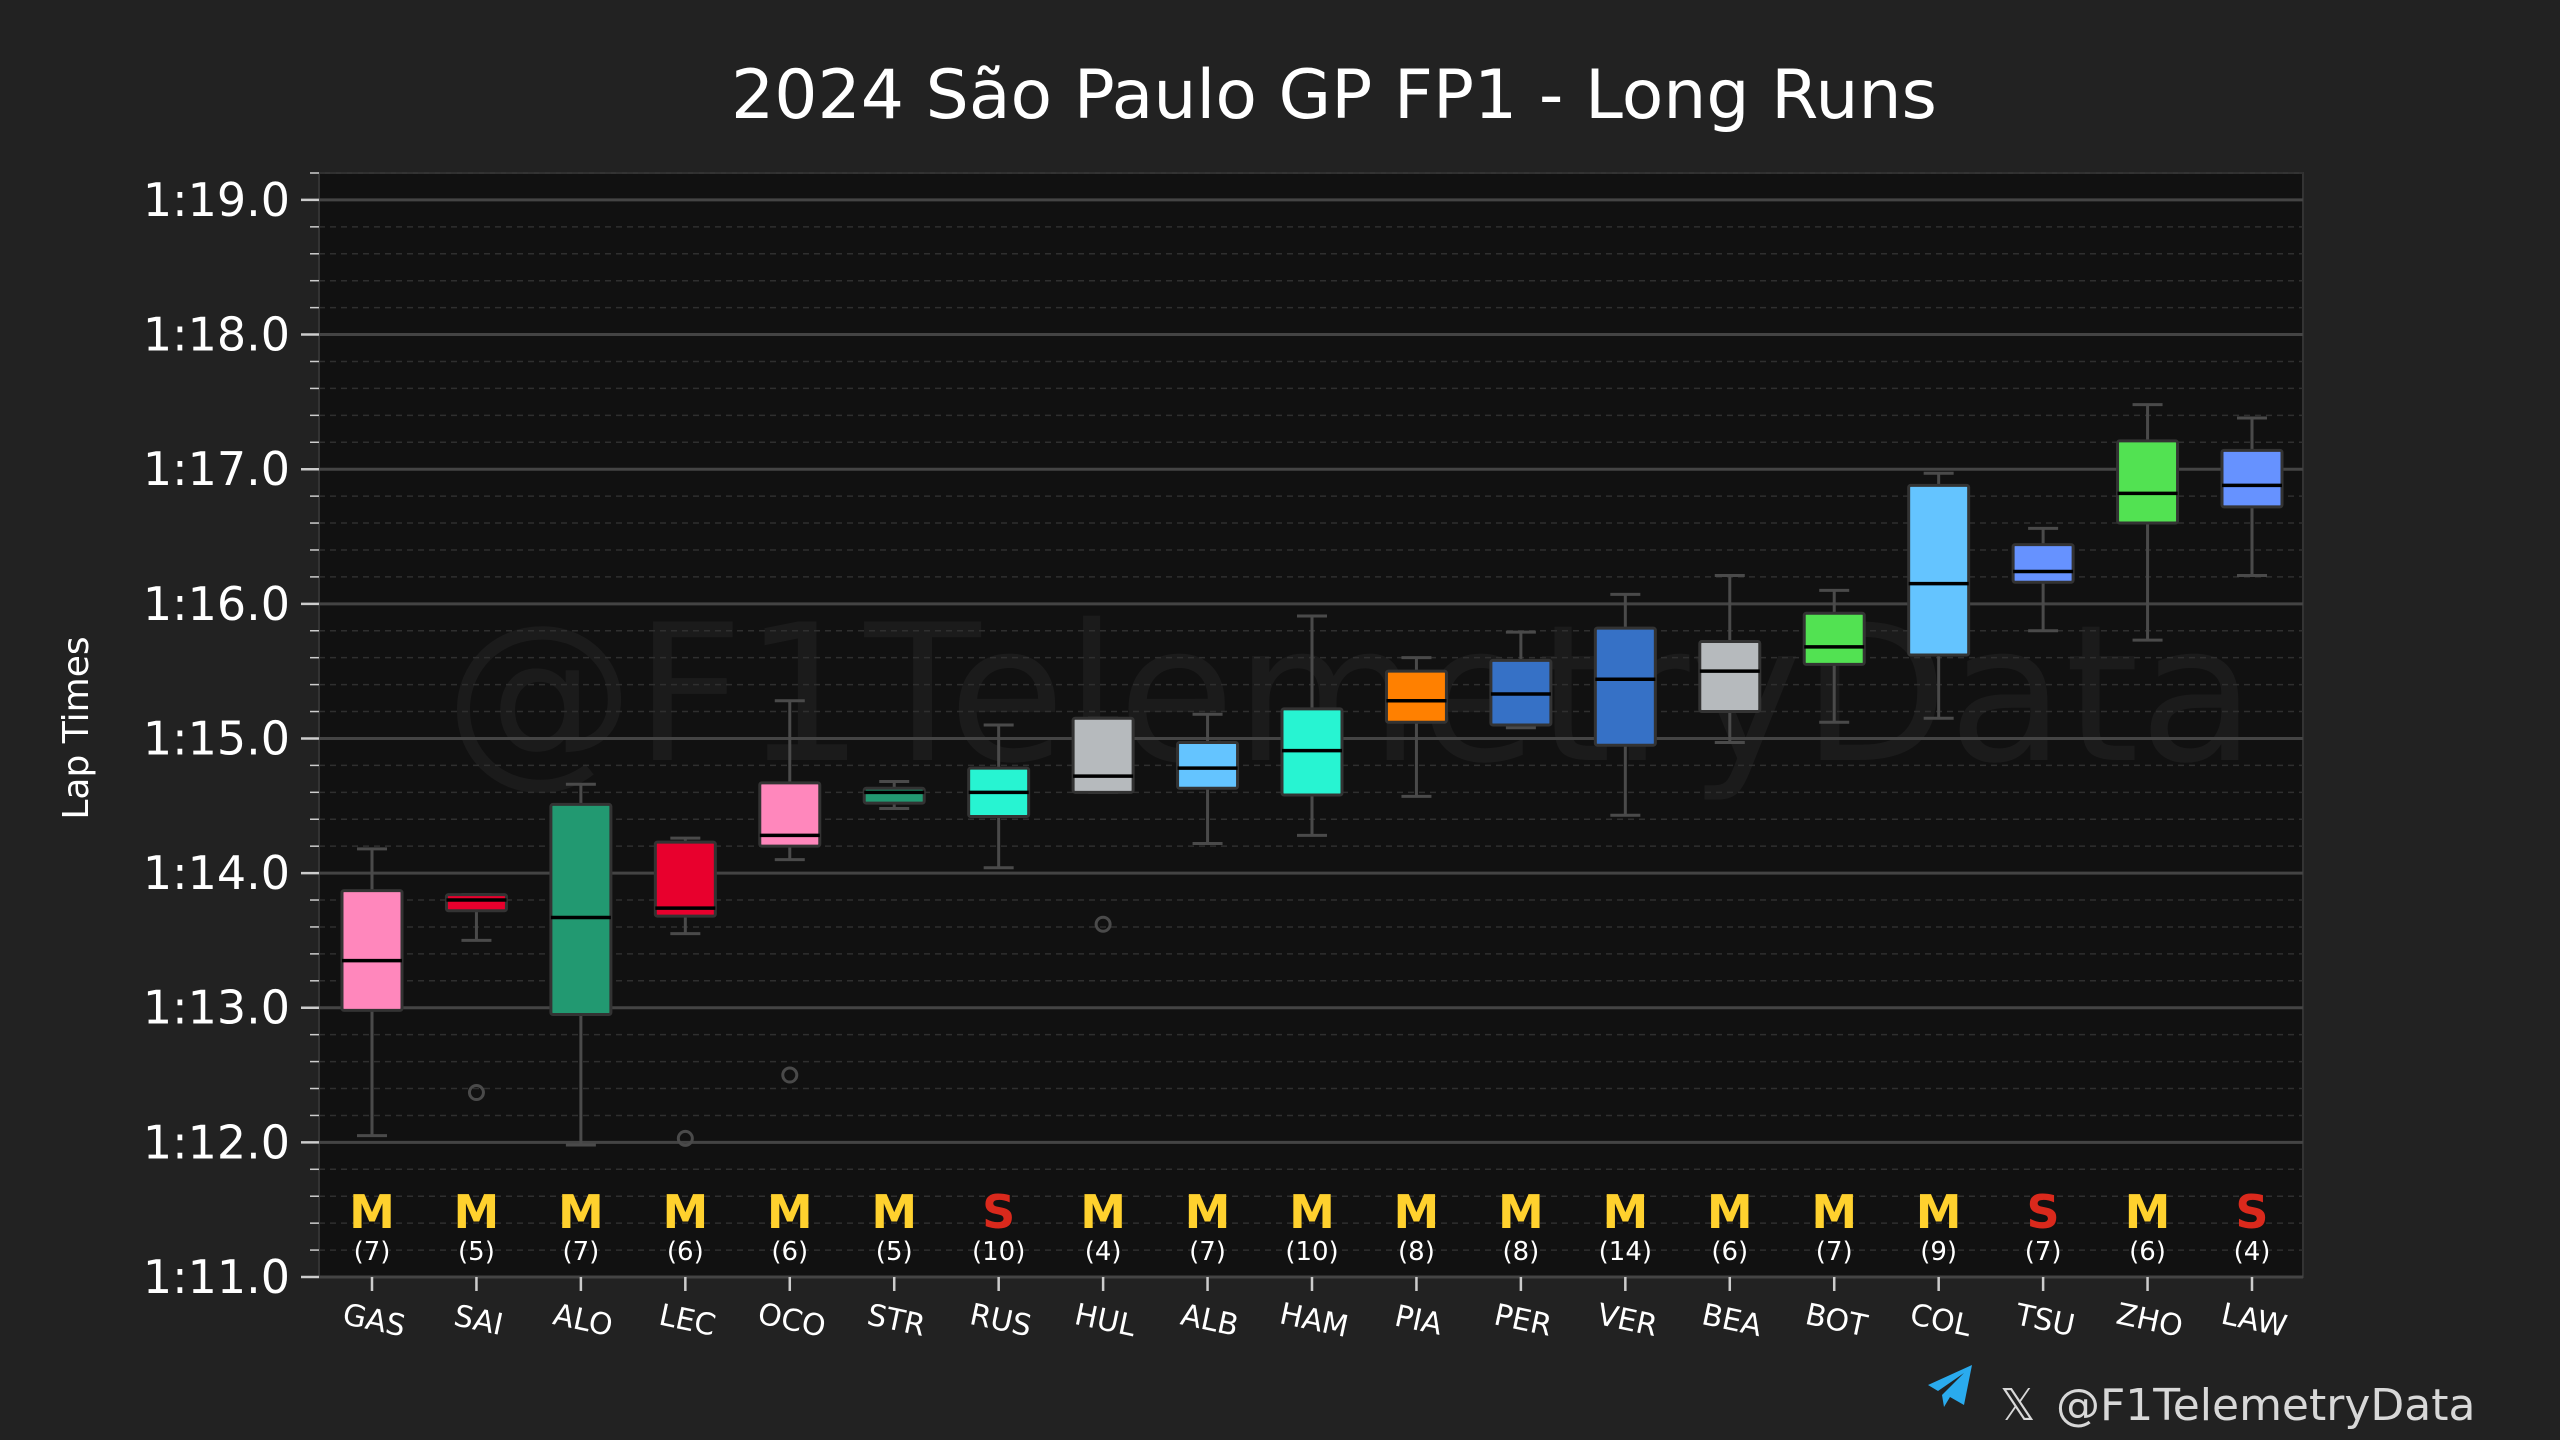  Describe the element at coordinates (216, 1008) in the screenshot. I see `y-tick-label: 1:13.0` at that location.